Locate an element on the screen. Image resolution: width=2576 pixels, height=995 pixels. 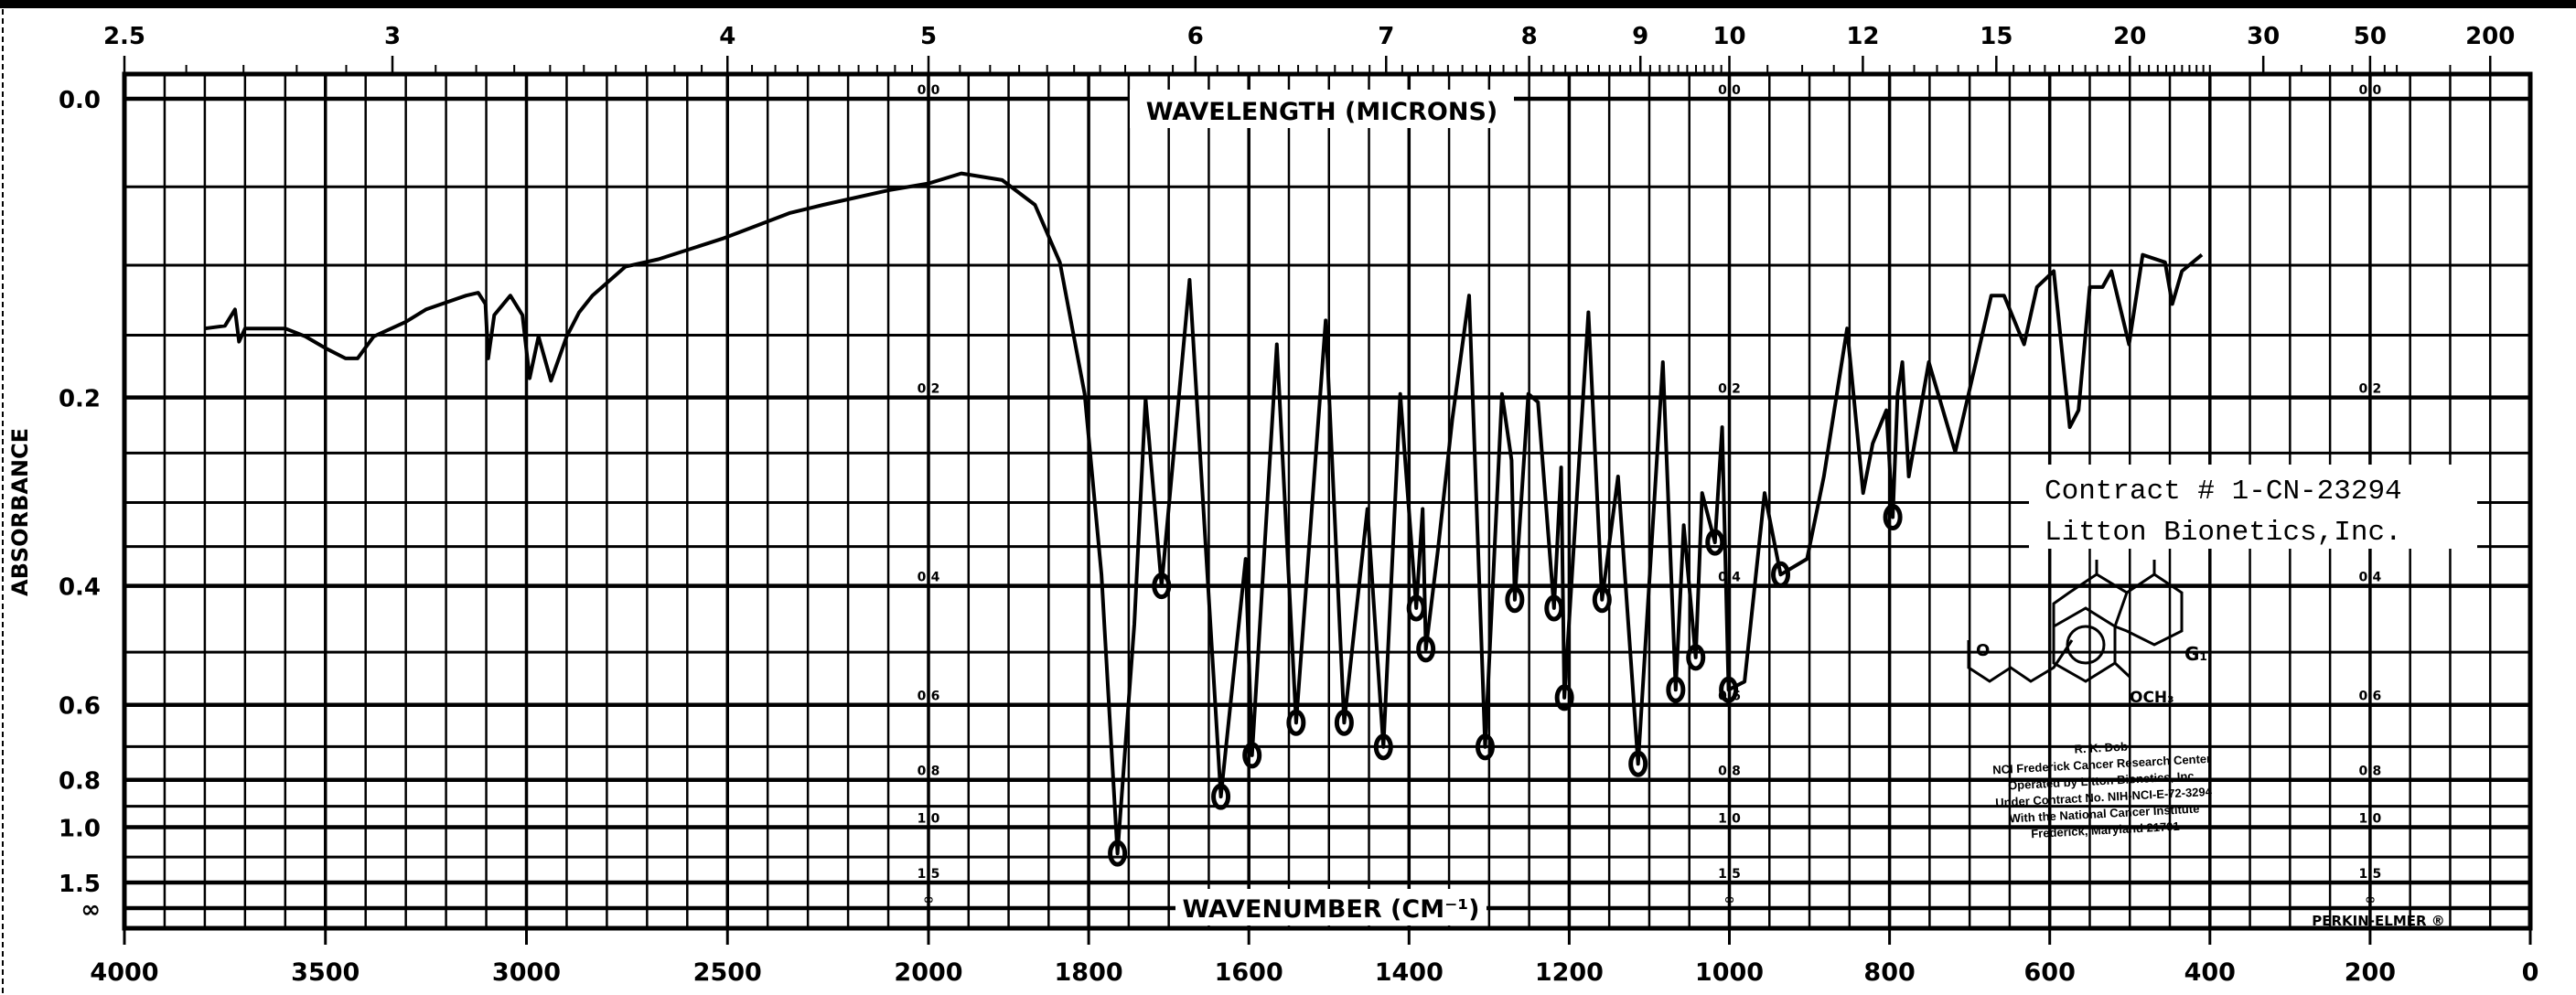
contract-number: Contract # 1-CN-23294 is located at coordinates (2224, 492).